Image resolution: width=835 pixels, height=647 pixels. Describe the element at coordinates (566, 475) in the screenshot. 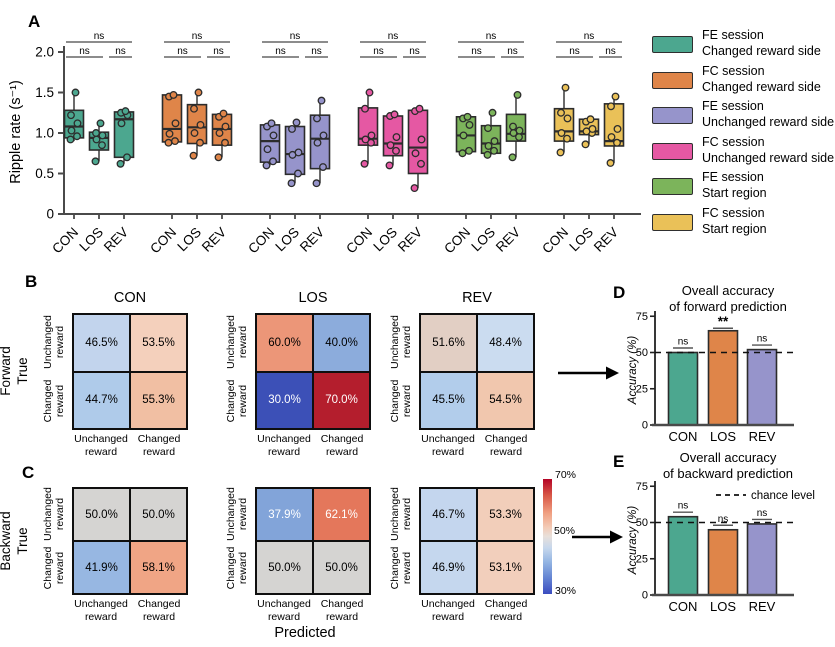

I see `colorbar-top-label: 70%` at that location.